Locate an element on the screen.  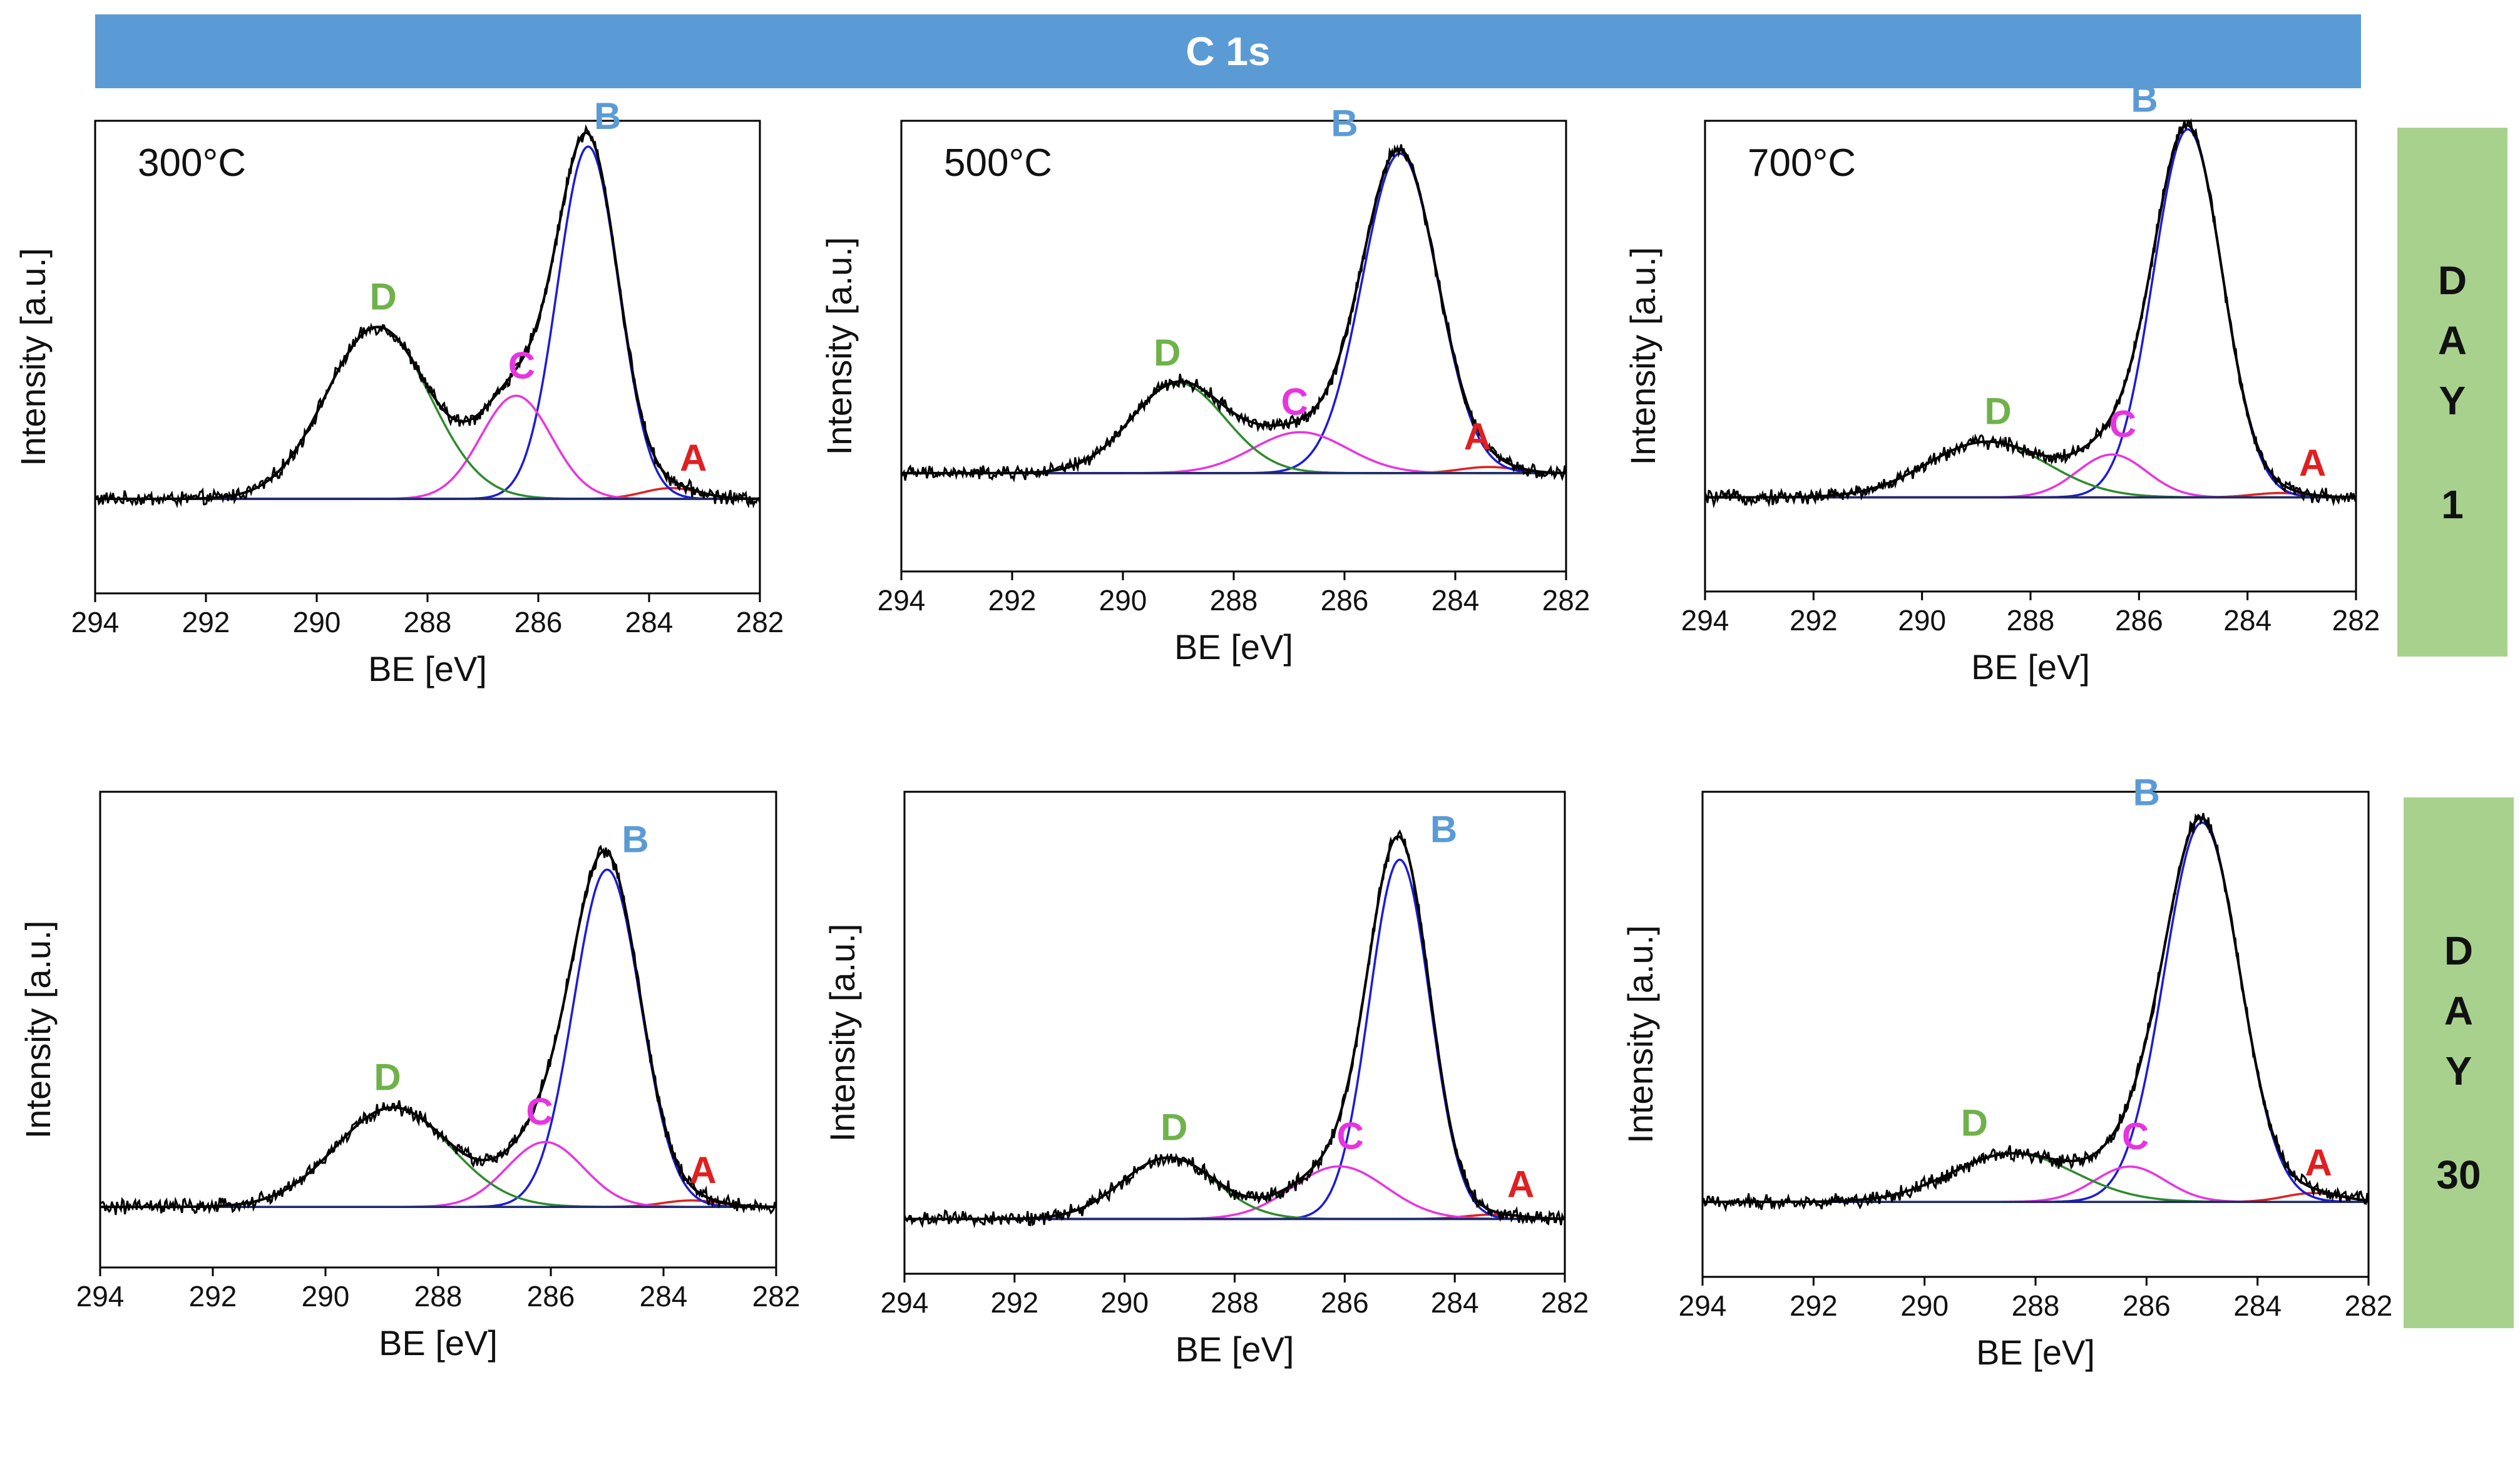
day-1-number: 1 is located at coordinates (2452, 504).